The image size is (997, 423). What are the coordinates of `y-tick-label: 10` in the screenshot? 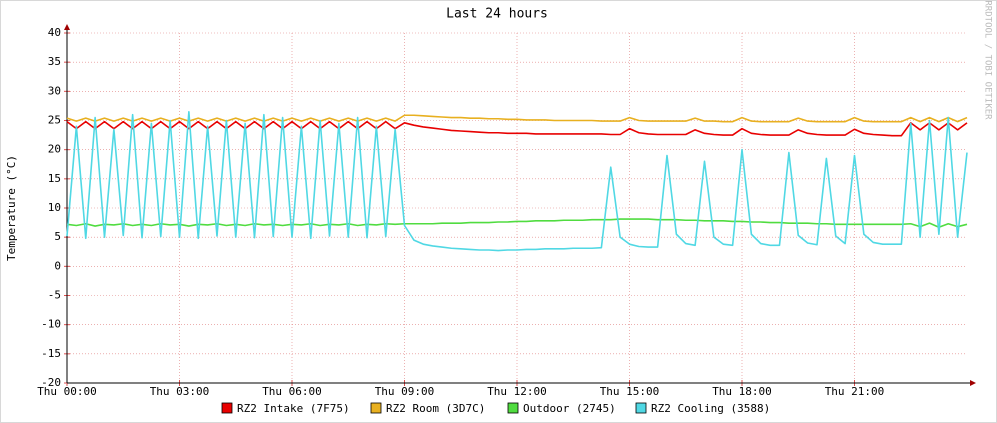 It's located at (54, 207).